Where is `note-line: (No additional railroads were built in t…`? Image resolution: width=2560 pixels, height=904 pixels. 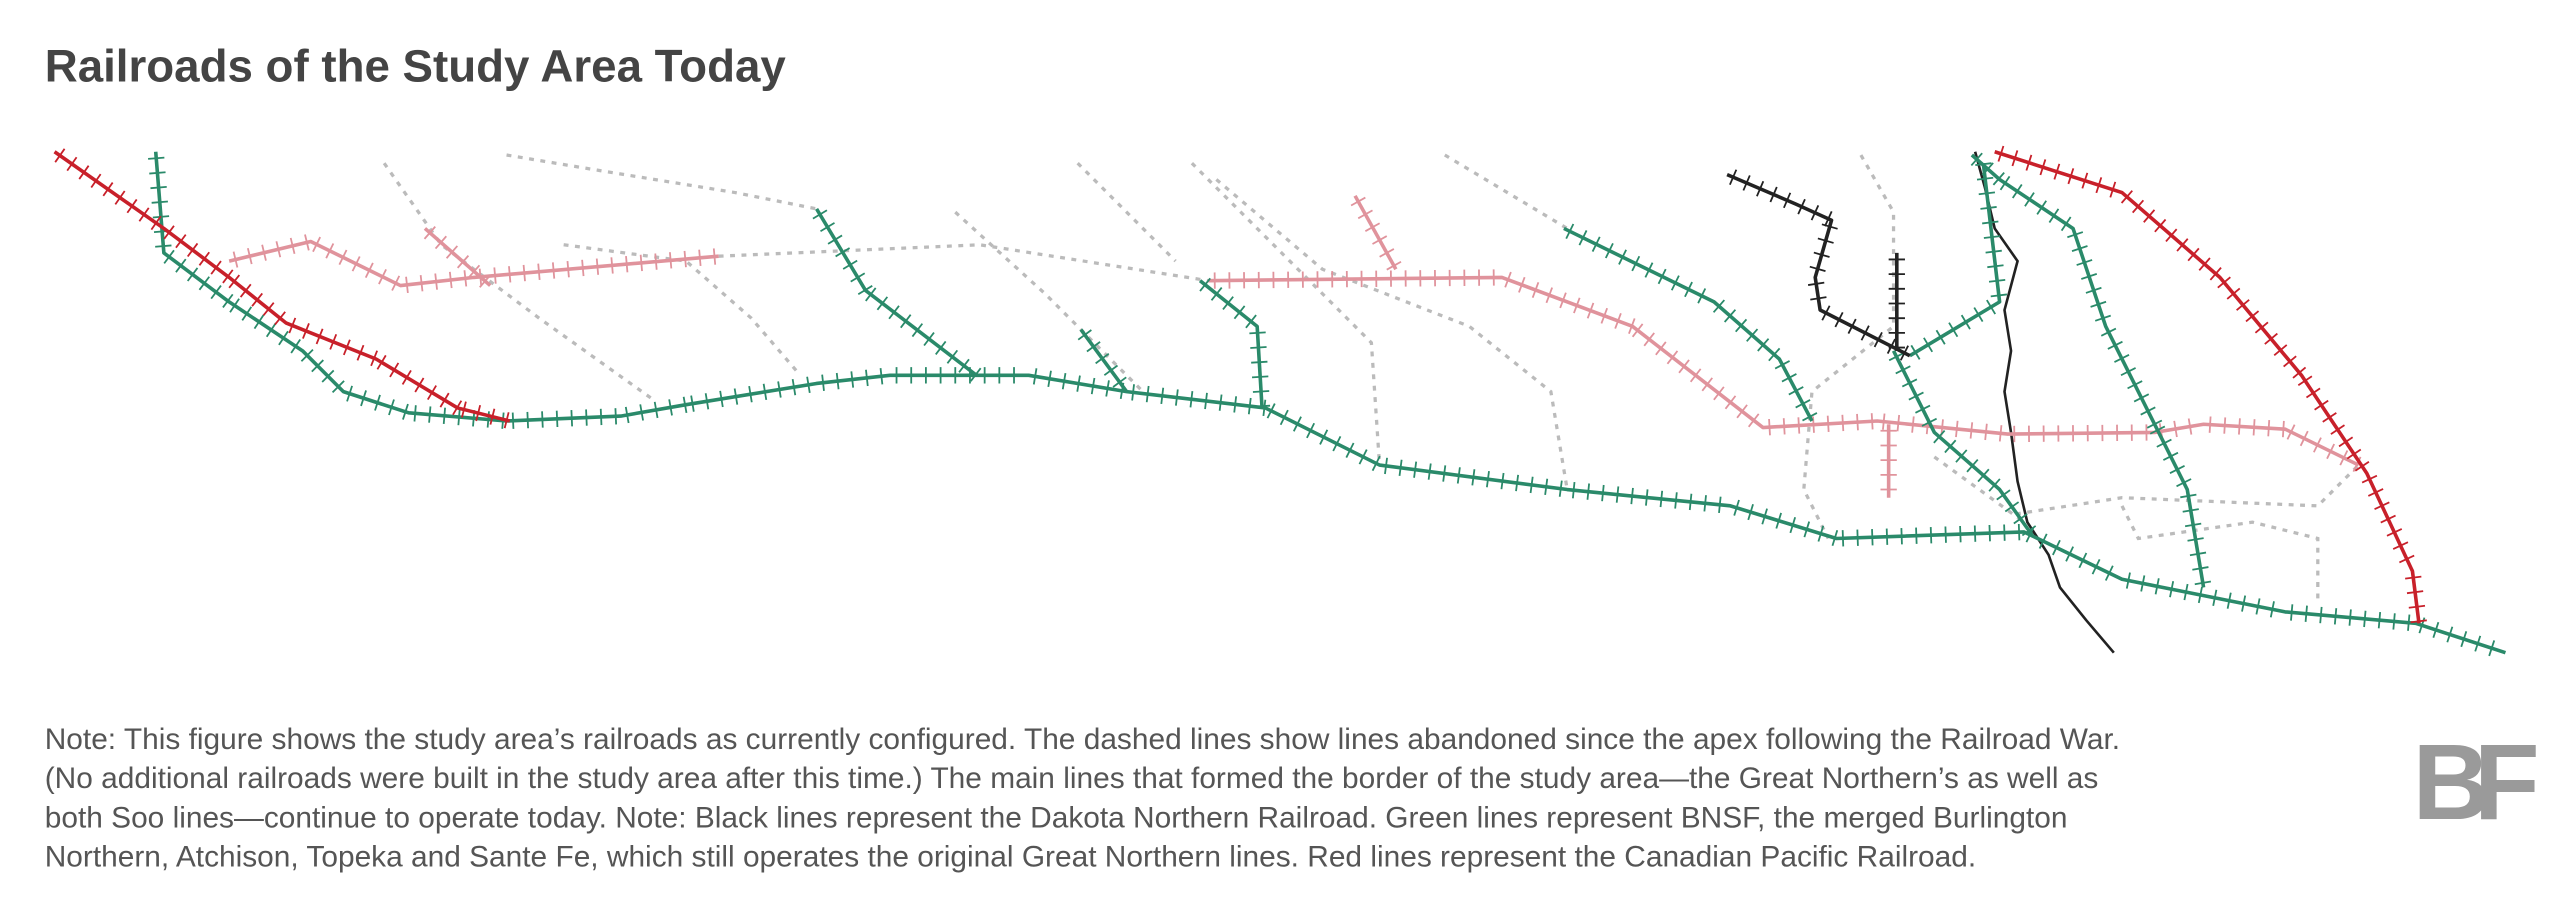 note-line: (No additional railroads were built in t… is located at coordinates (1072, 778).